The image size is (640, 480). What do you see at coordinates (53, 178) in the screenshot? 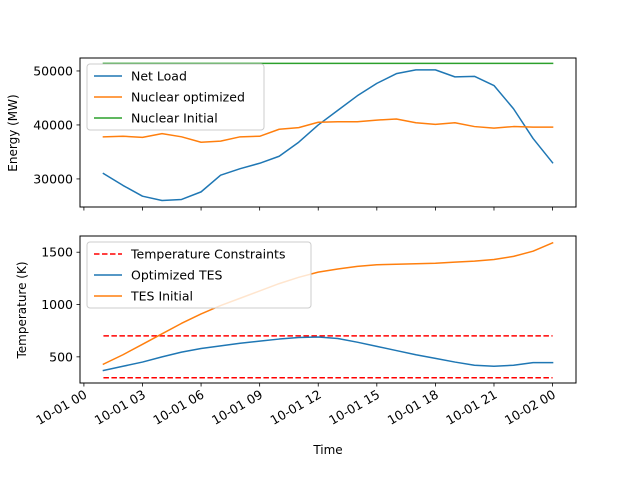
I see `y-tick-label: 30000` at bounding box center [53, 178].